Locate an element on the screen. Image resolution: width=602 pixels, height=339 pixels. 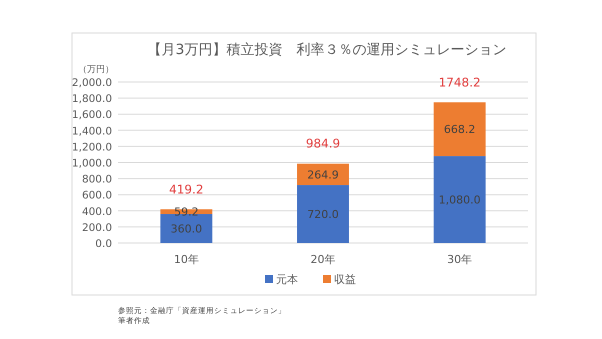
y-tick-label: 1,400.0 is located at coordinates (92, 131).